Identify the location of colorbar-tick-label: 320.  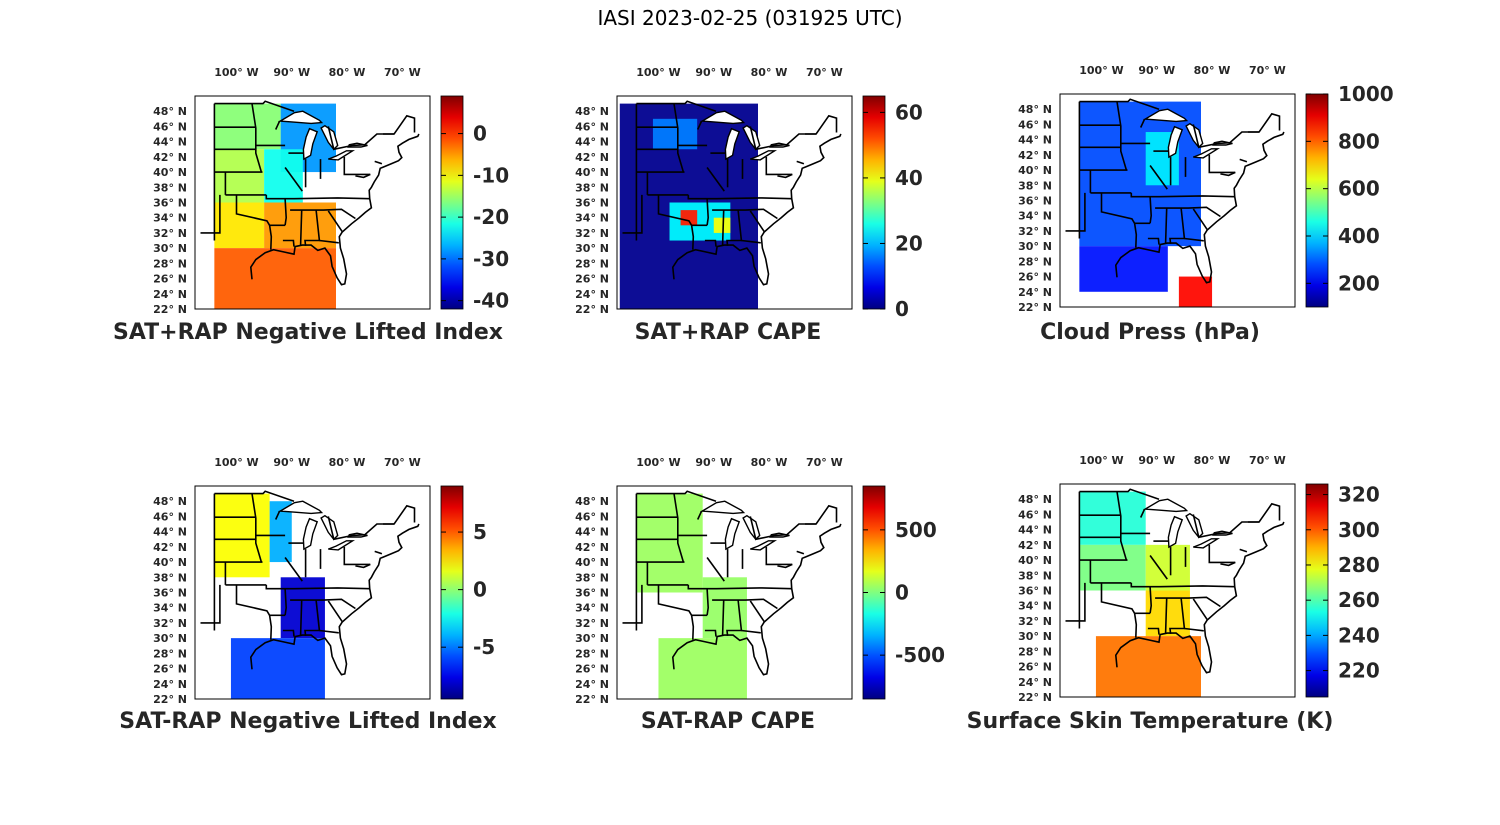
(1359, 495).